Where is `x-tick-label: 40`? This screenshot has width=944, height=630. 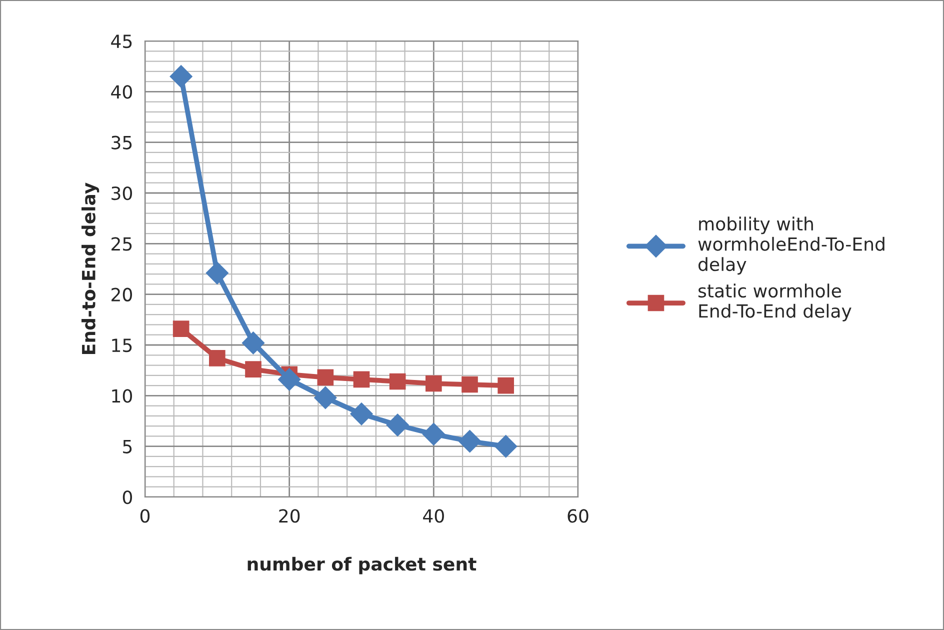
x-tick-label: 40 is located at coordinates (433, 516).